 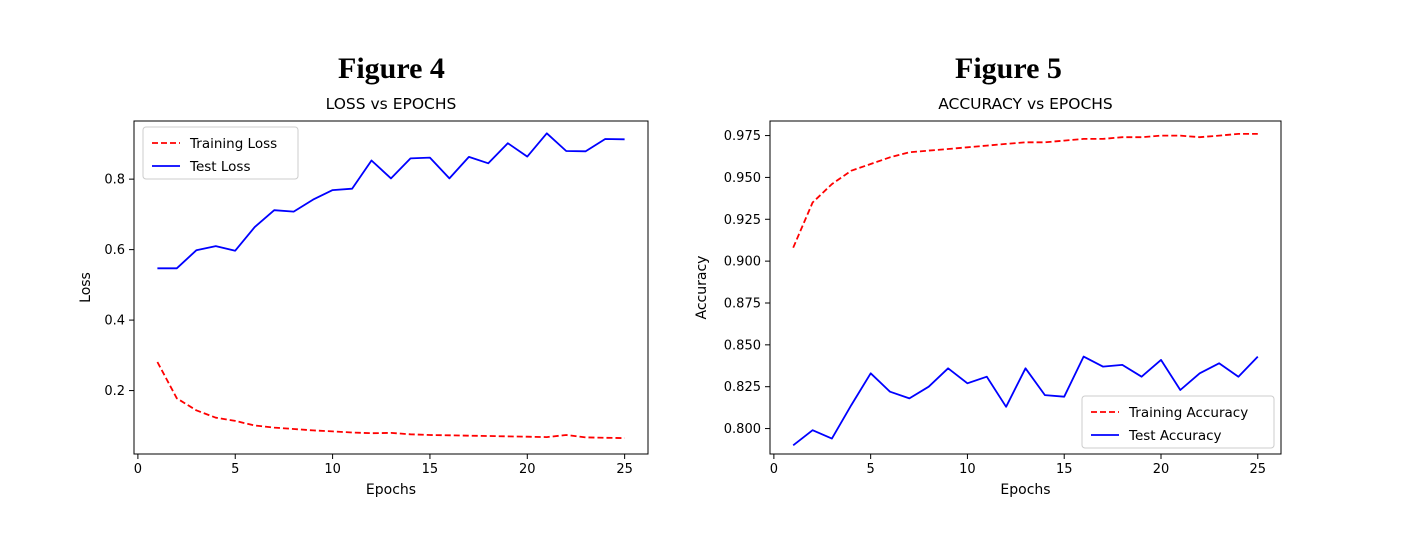 What do you see at coordinates (86, 287) in the screenshot?
I see `loss-chart-y-axis-label: Loss` at bounding box center [86, 287].